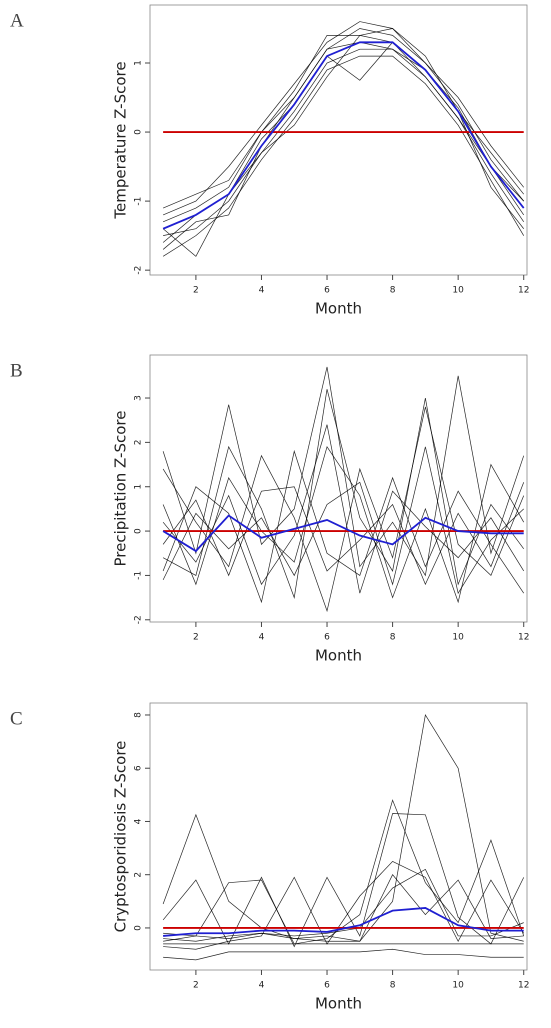 This screenshot has height=1028, width=551. I want to click on y-axis-label: Cryptosporidiosis Z-Score, so click(121, 837).